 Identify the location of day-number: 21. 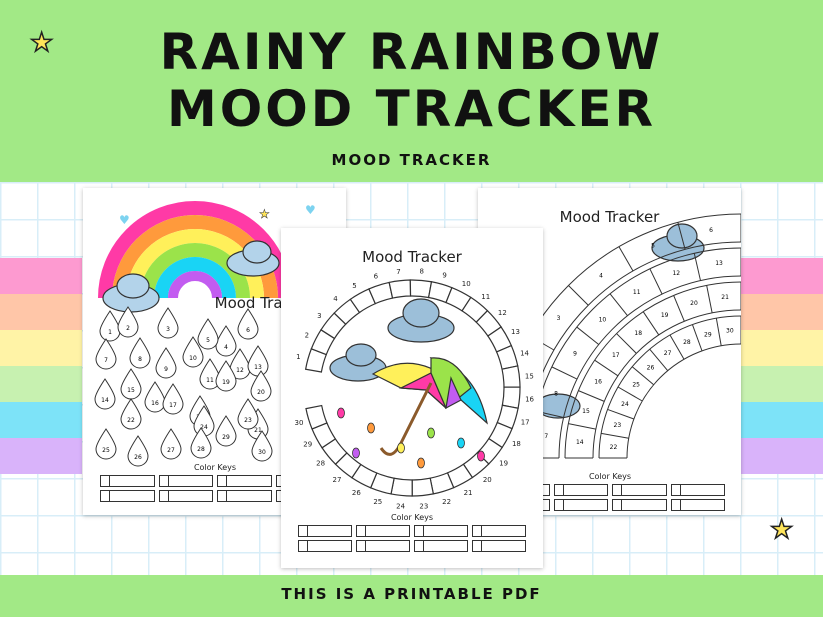
(725, 297).